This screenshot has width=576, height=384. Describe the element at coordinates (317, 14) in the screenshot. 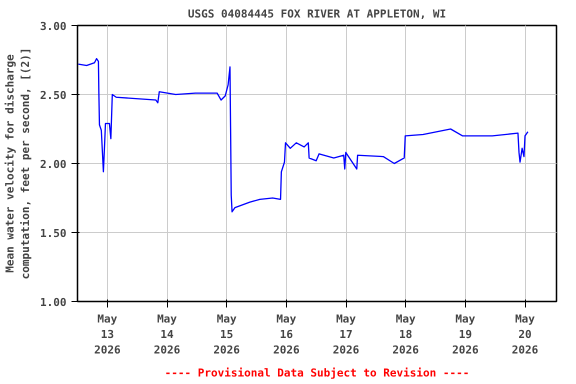

I see `chart-title: USGS 04084445 FOX RIVER AT APPLETON, WI` at that location.